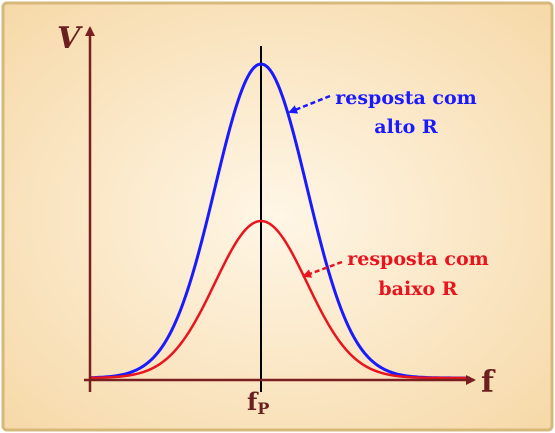 This screenshot has width=555, height=433. Describe the element at coordinates (417, 289) in the screenshot. I see `low-r-label-line2: baixo R` at that location.